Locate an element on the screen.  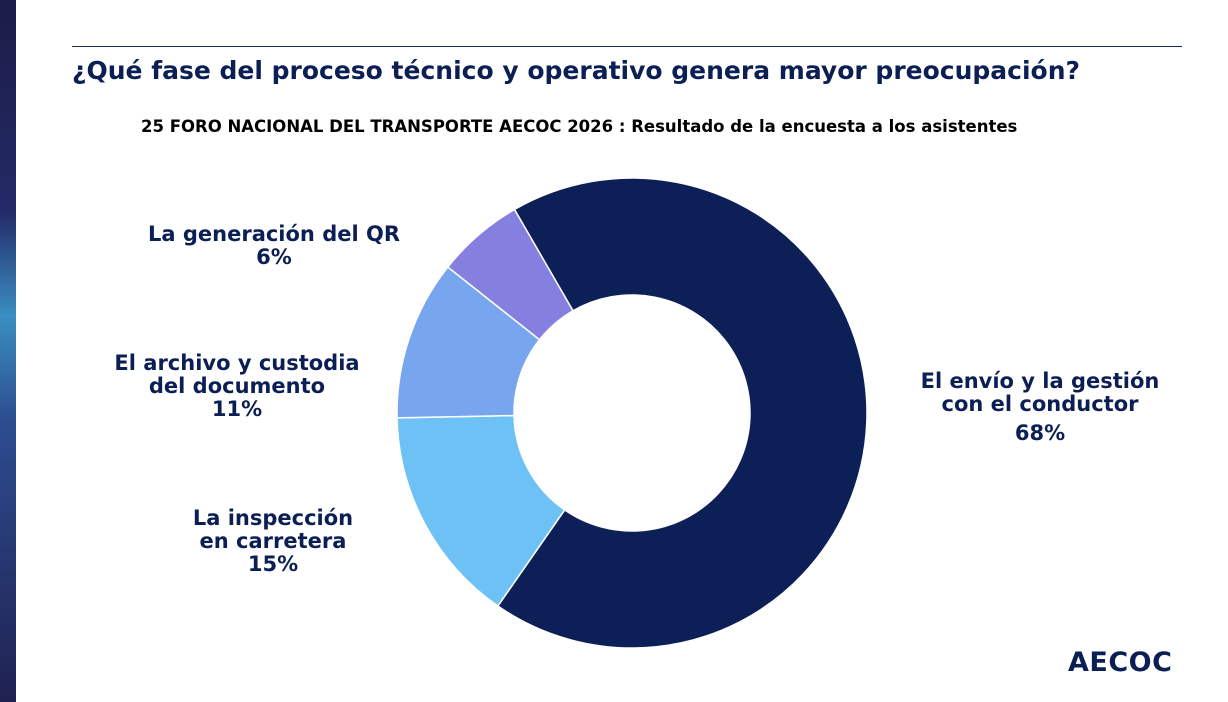
slice-label-line: con el conductor is located at coordinates (1040, 404).